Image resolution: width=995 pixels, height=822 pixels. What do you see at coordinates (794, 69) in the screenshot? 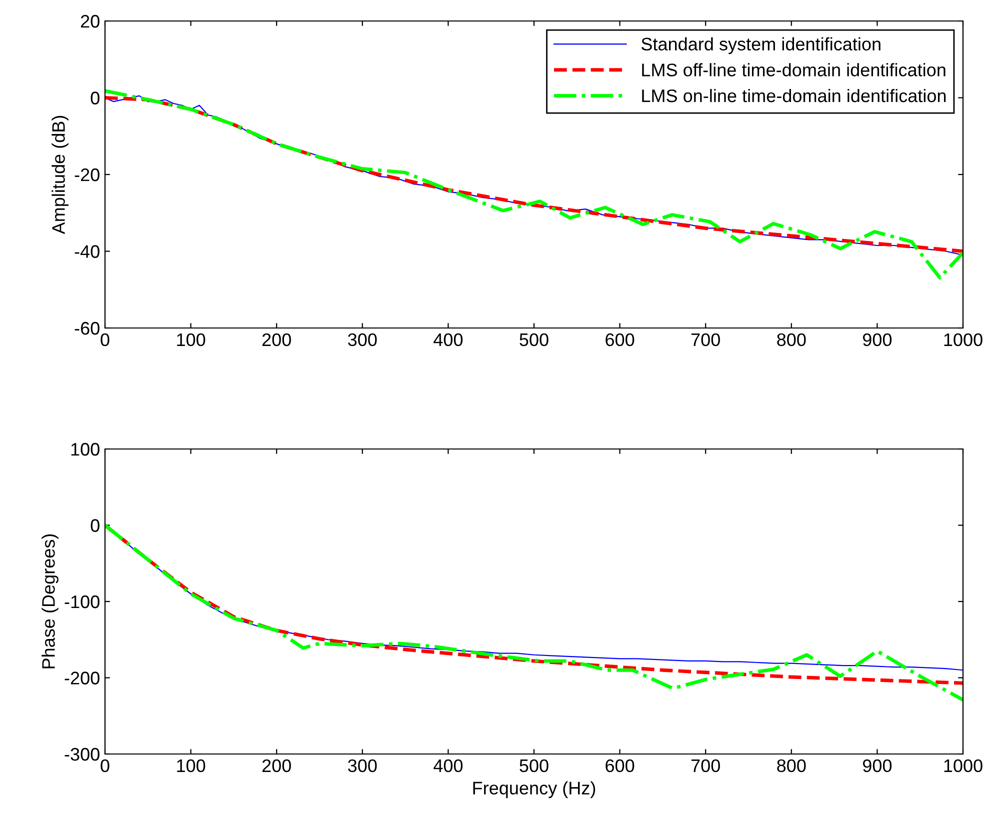
I see `legend-label: LMS off-line time-domain identification` at bounding box center [794, 69].